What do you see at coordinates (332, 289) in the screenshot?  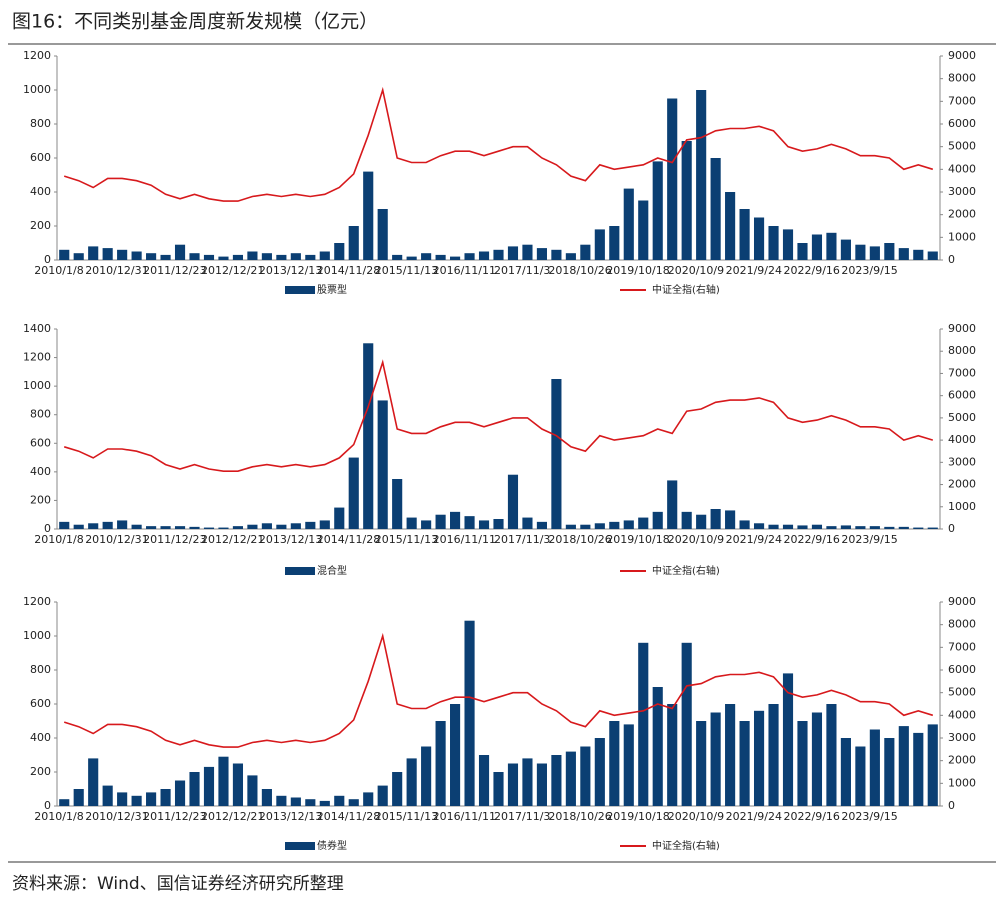 I see `legend-label: 股票型` at bounding box center [332, 289].